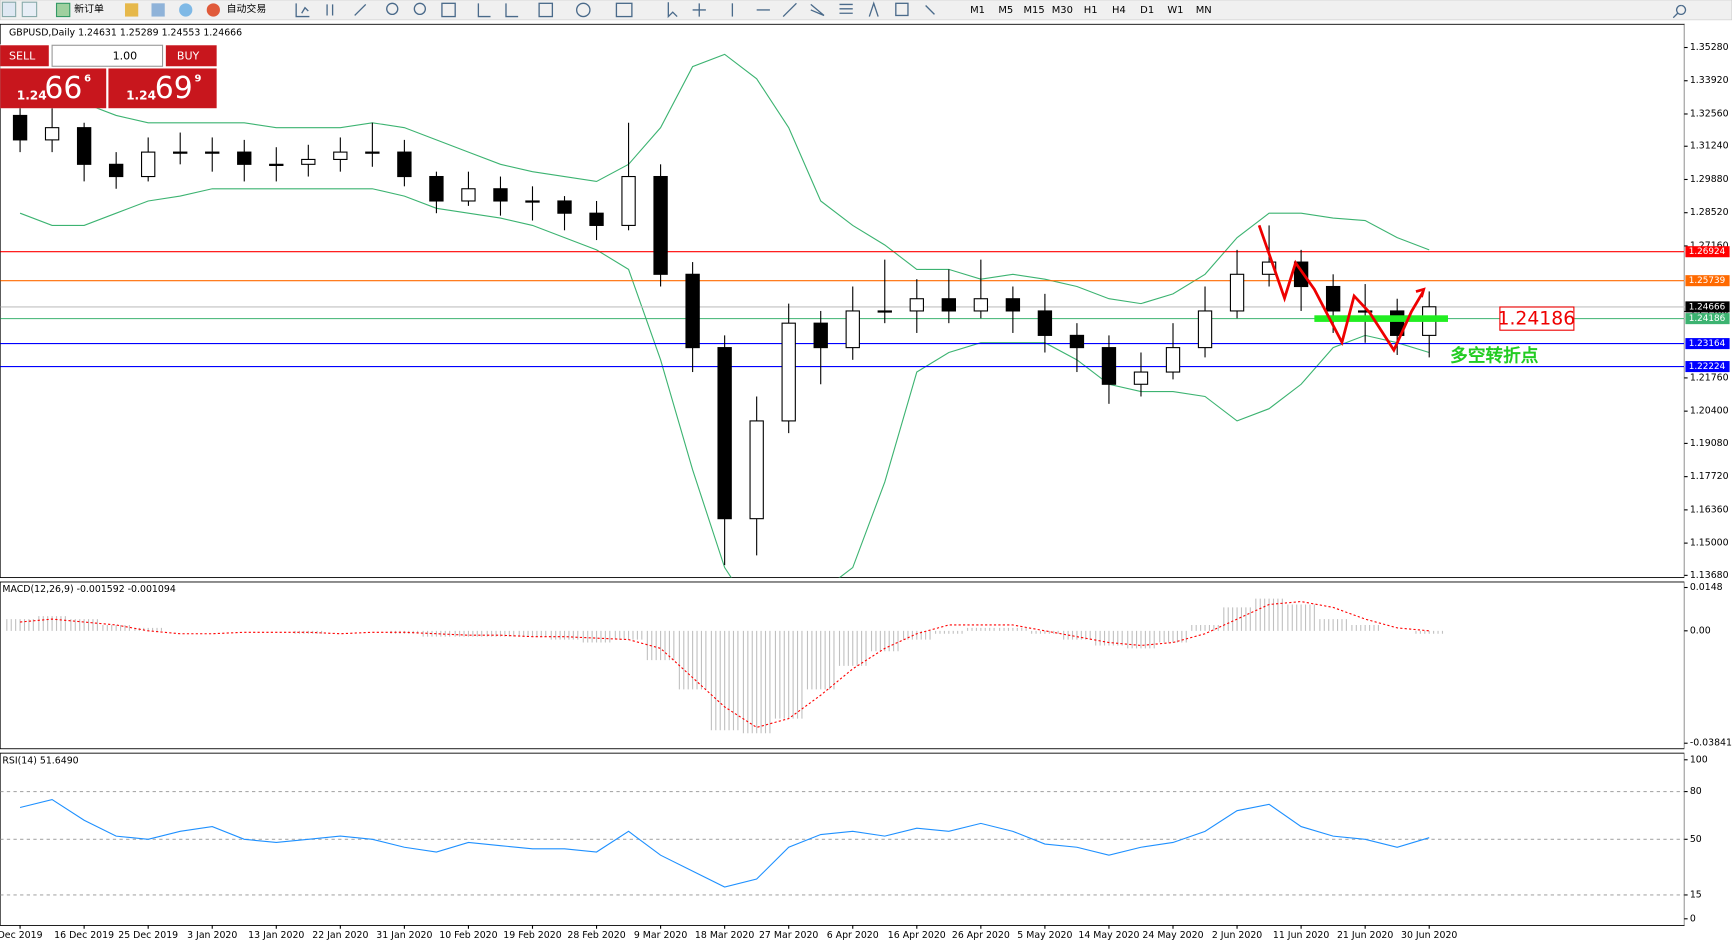 This screenshot has height=942, width=1732. What do you see at coordinates (1696, 791) in the screenshot?
I see `y-tick-label: 80` at bounding box center [1696, 791].